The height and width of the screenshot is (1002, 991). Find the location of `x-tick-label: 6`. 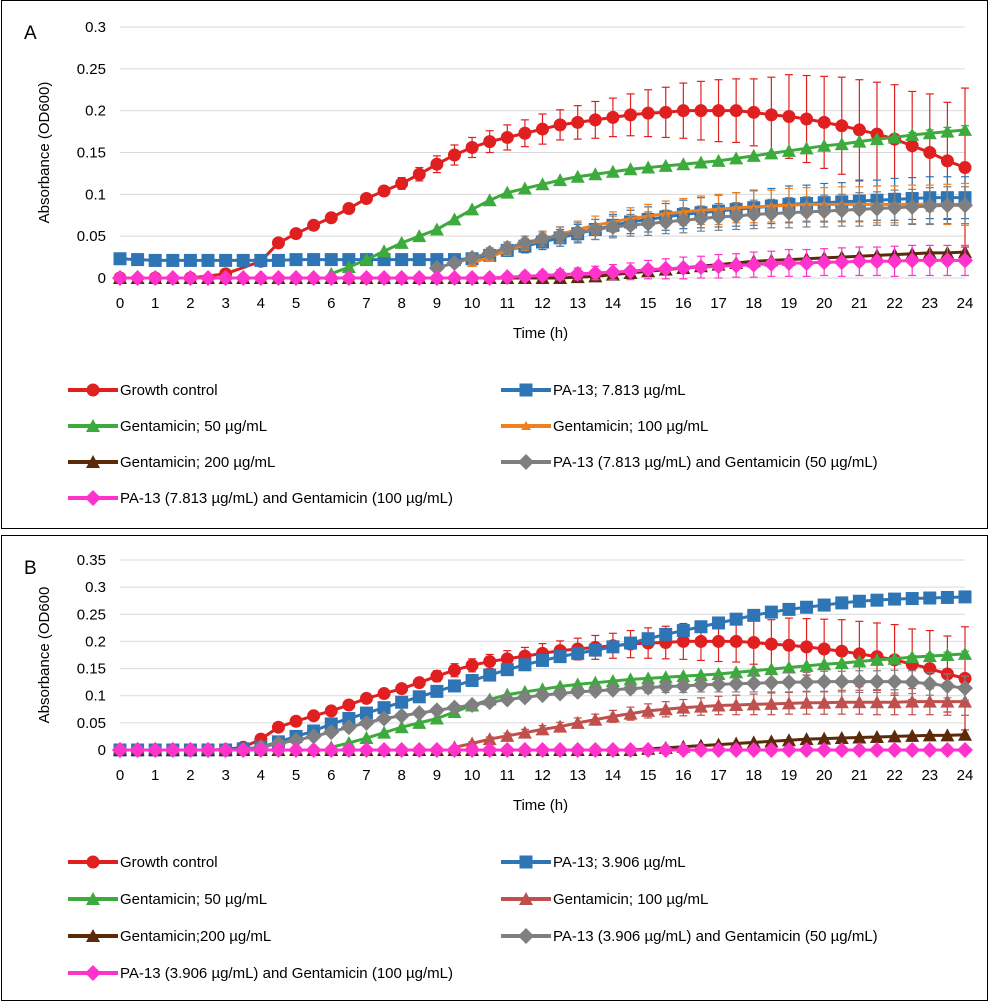

x-tick-label: 6 is located at coordinates (331, 775).